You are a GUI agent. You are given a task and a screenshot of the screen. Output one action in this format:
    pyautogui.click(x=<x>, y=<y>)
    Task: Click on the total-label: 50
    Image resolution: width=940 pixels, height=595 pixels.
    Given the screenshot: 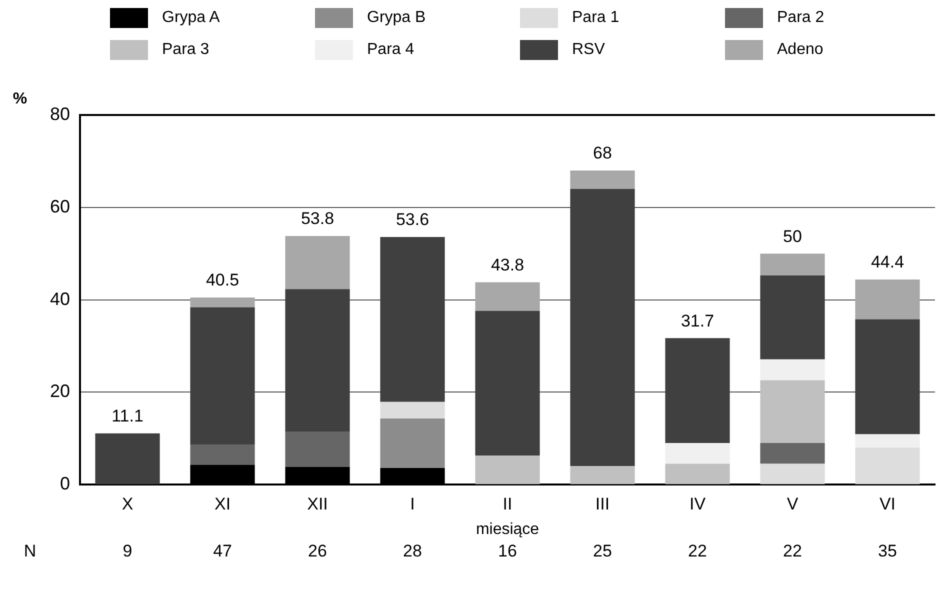 What is the action you would take?
    pyautogui.click(x=792, y=236)
    